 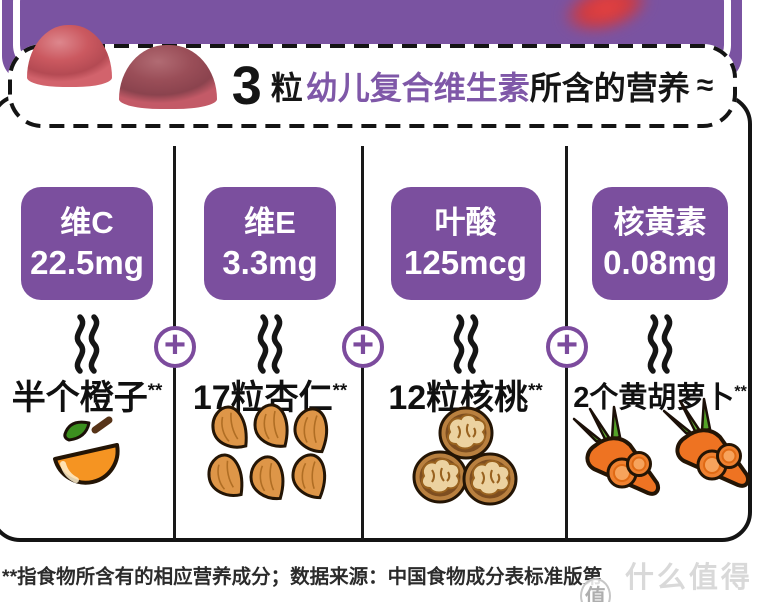 I want to click on almonds-icon, so click(x=270, y=455).